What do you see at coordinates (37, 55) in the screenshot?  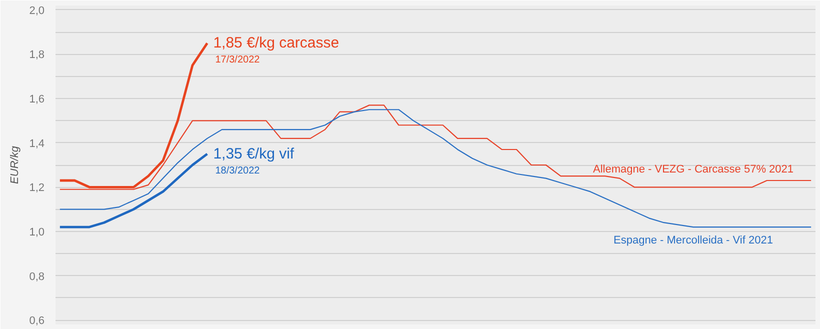 I see `y-tick-label: 1,8` at bounding box center [37, 55].